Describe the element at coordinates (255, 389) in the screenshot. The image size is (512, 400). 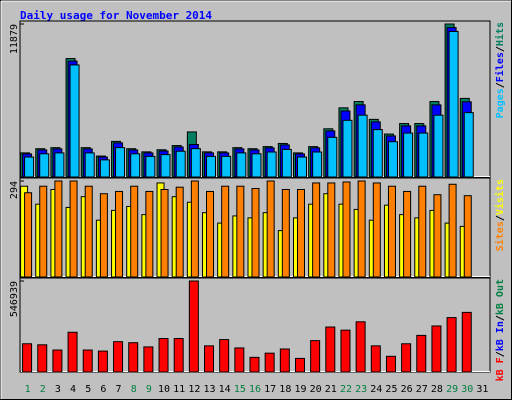
I see `x-tick-label: 16` at that location.